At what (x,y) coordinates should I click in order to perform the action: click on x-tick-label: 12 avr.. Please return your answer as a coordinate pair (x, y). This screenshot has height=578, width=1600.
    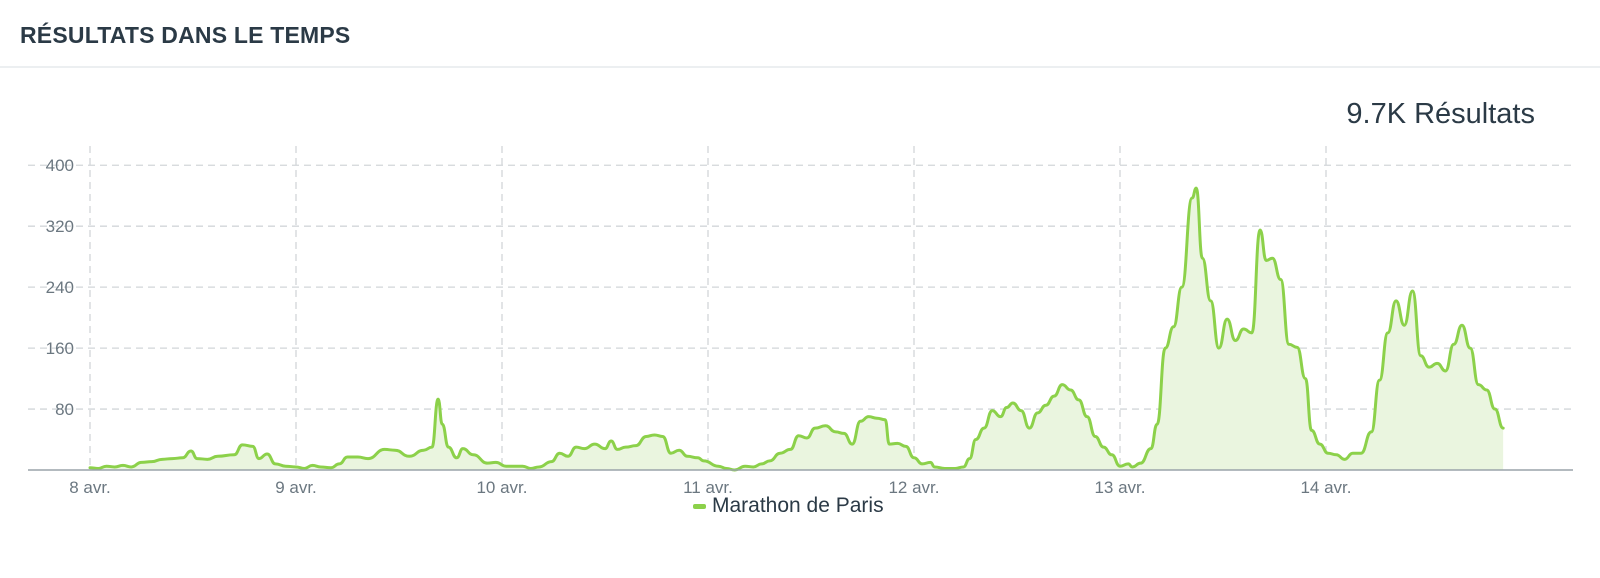
    Looking at the image, I should click on (913, 487).